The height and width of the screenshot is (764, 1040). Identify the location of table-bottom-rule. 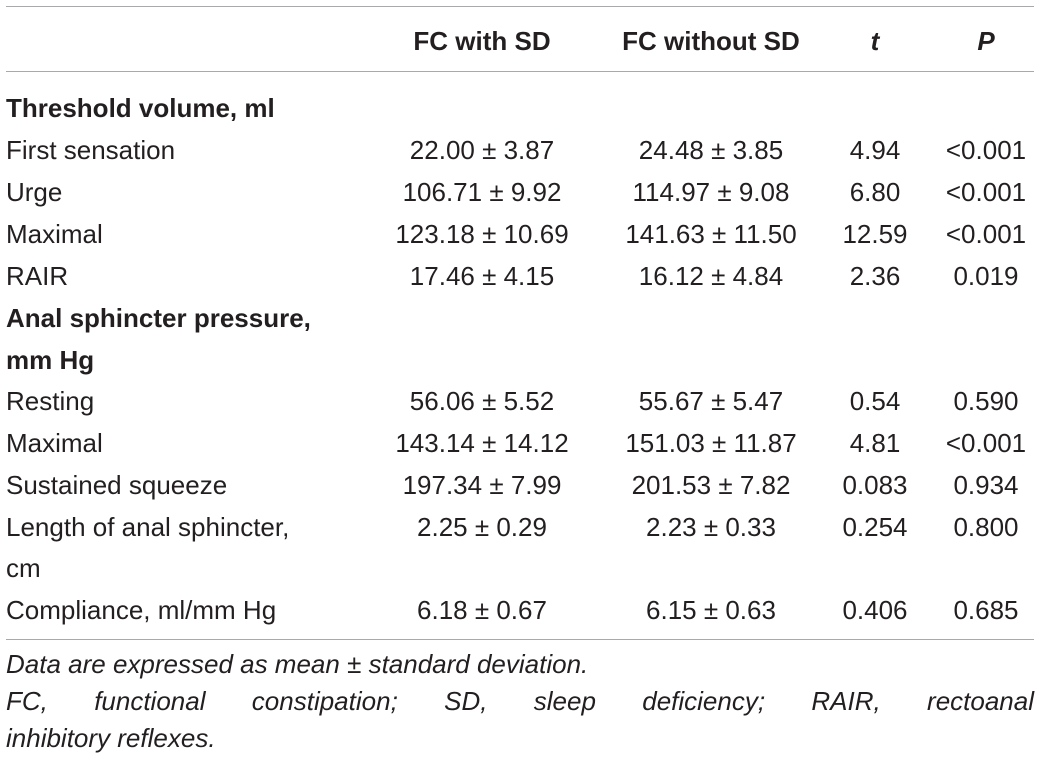
(520, 639).